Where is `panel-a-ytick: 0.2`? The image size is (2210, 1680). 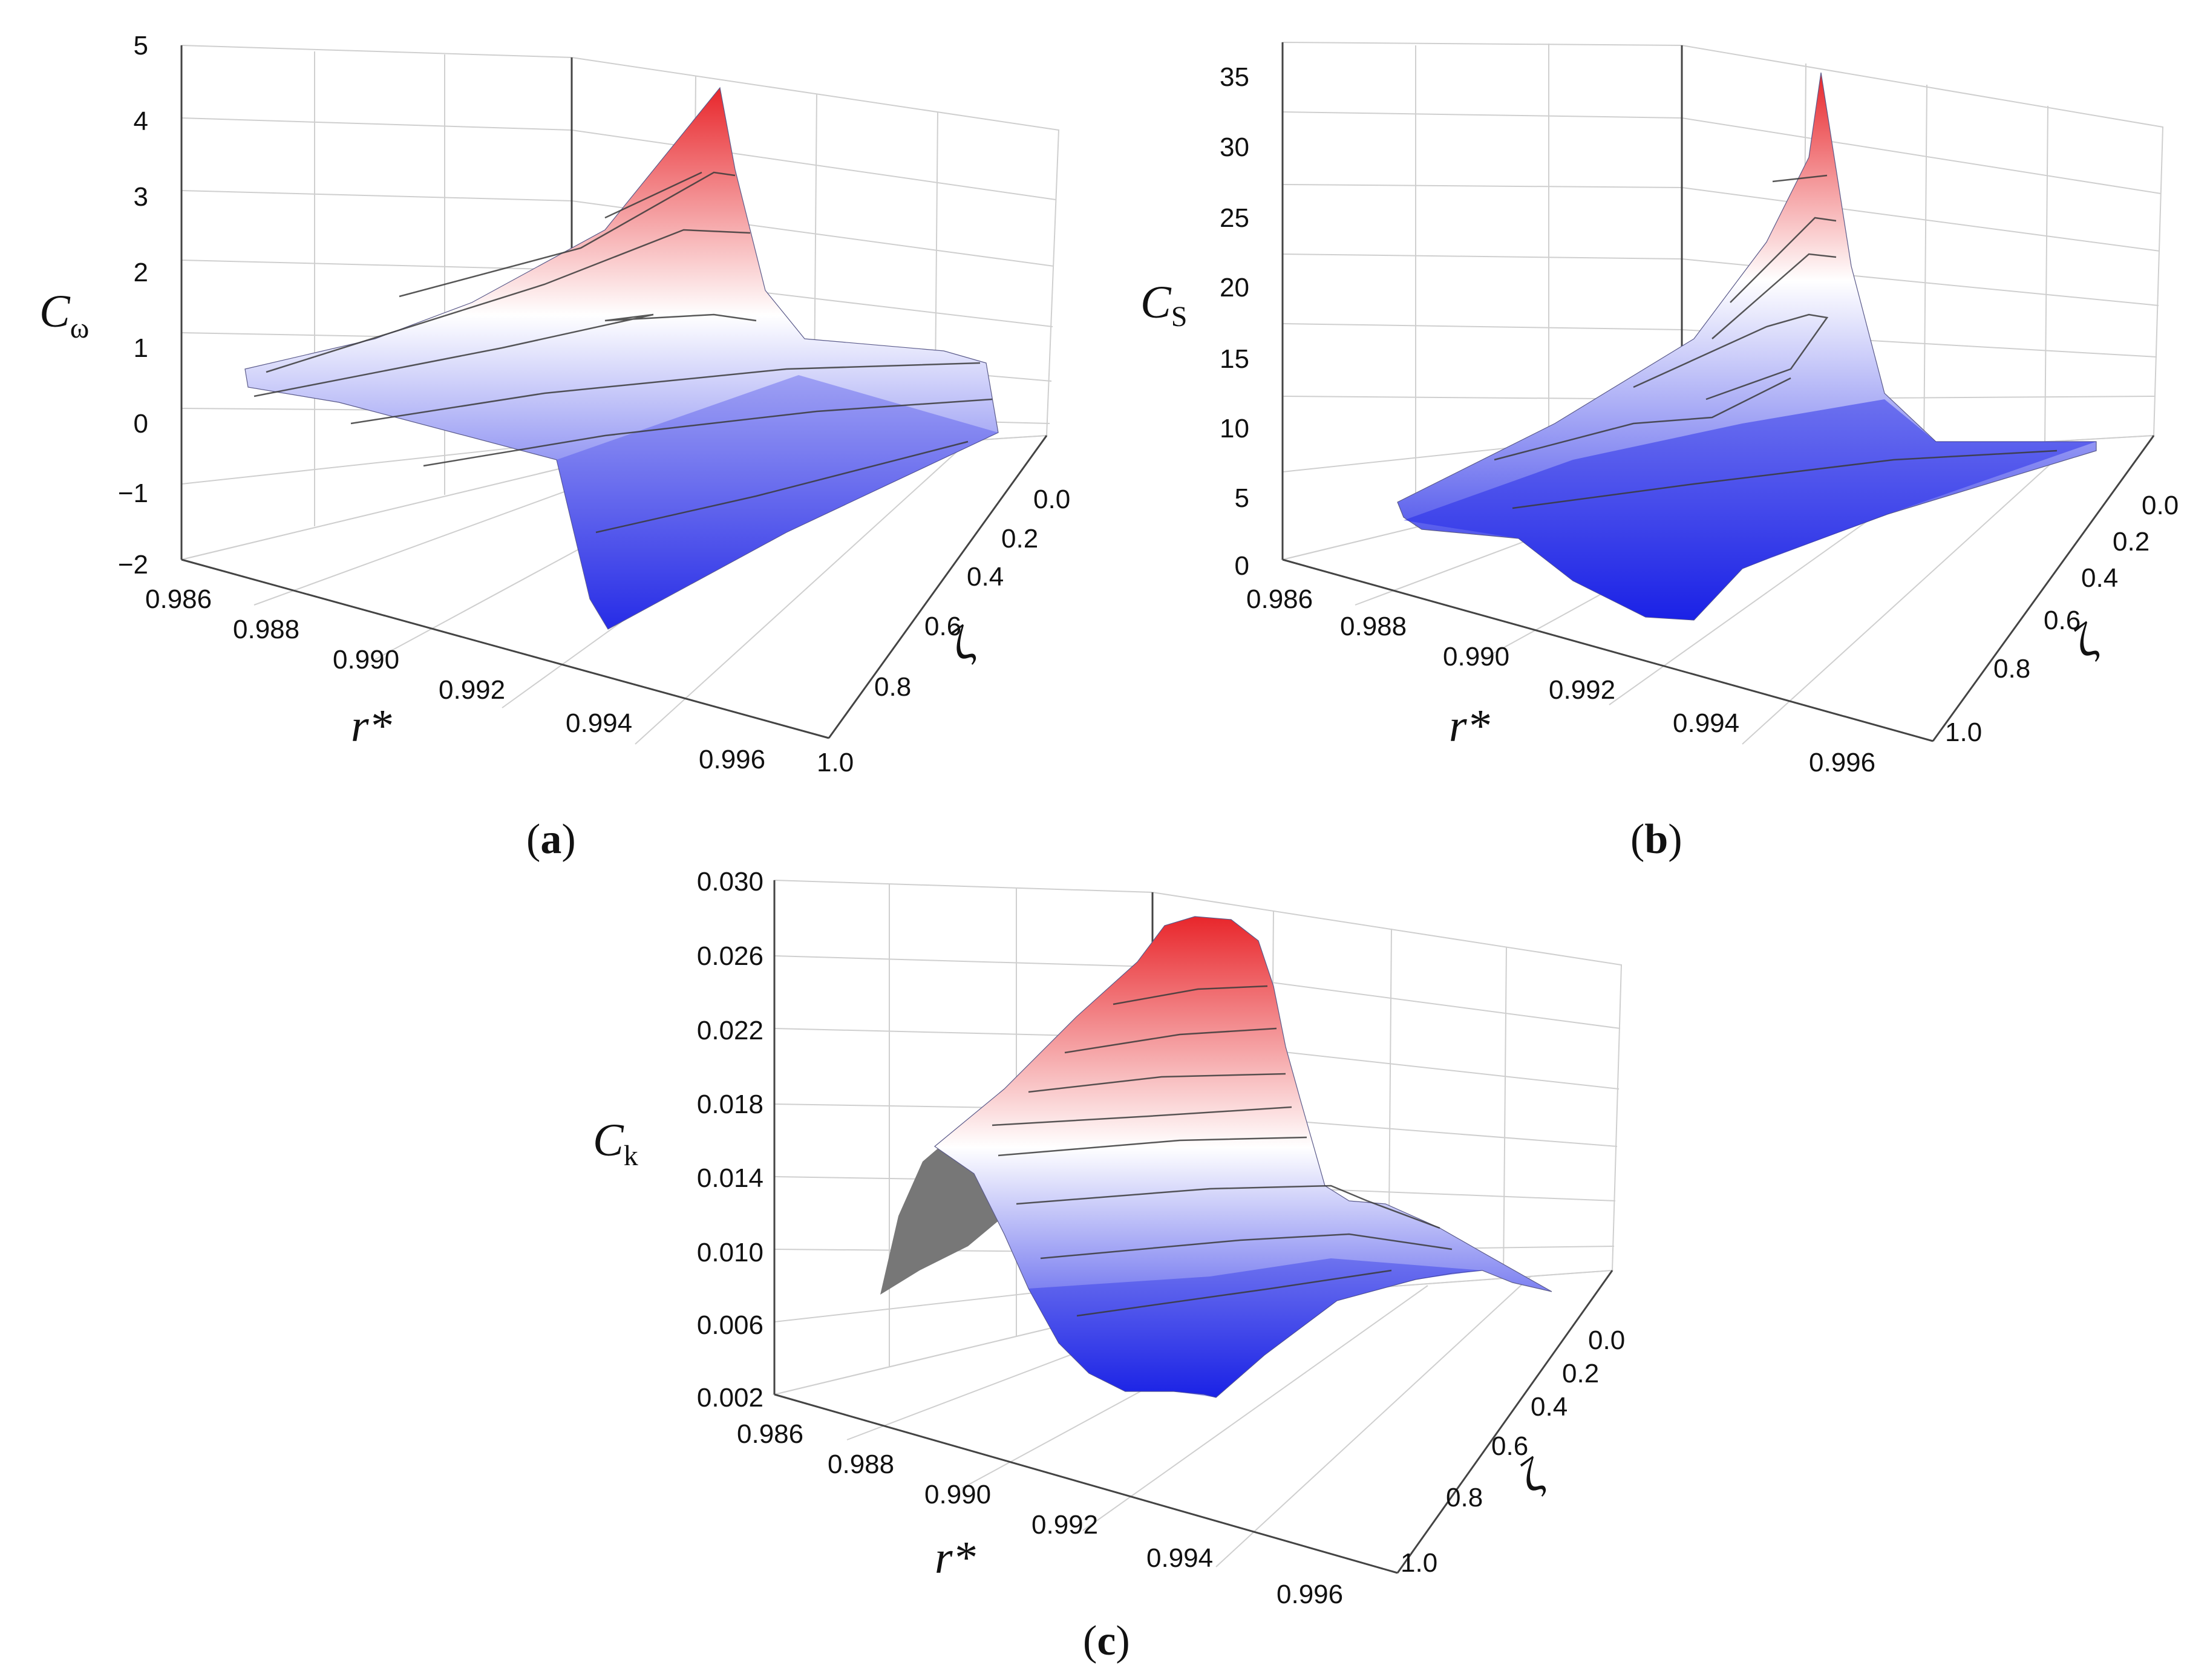 panel-a-ytick: 0.2 is located at coordinates (1019, 539).